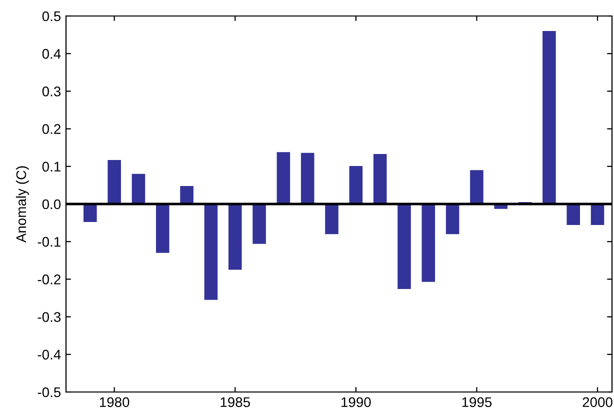  What do you see at coordinates (51, 129) in the screenshot?
I see `y-tick-label: 0.2` at bounding box center [51, 129].